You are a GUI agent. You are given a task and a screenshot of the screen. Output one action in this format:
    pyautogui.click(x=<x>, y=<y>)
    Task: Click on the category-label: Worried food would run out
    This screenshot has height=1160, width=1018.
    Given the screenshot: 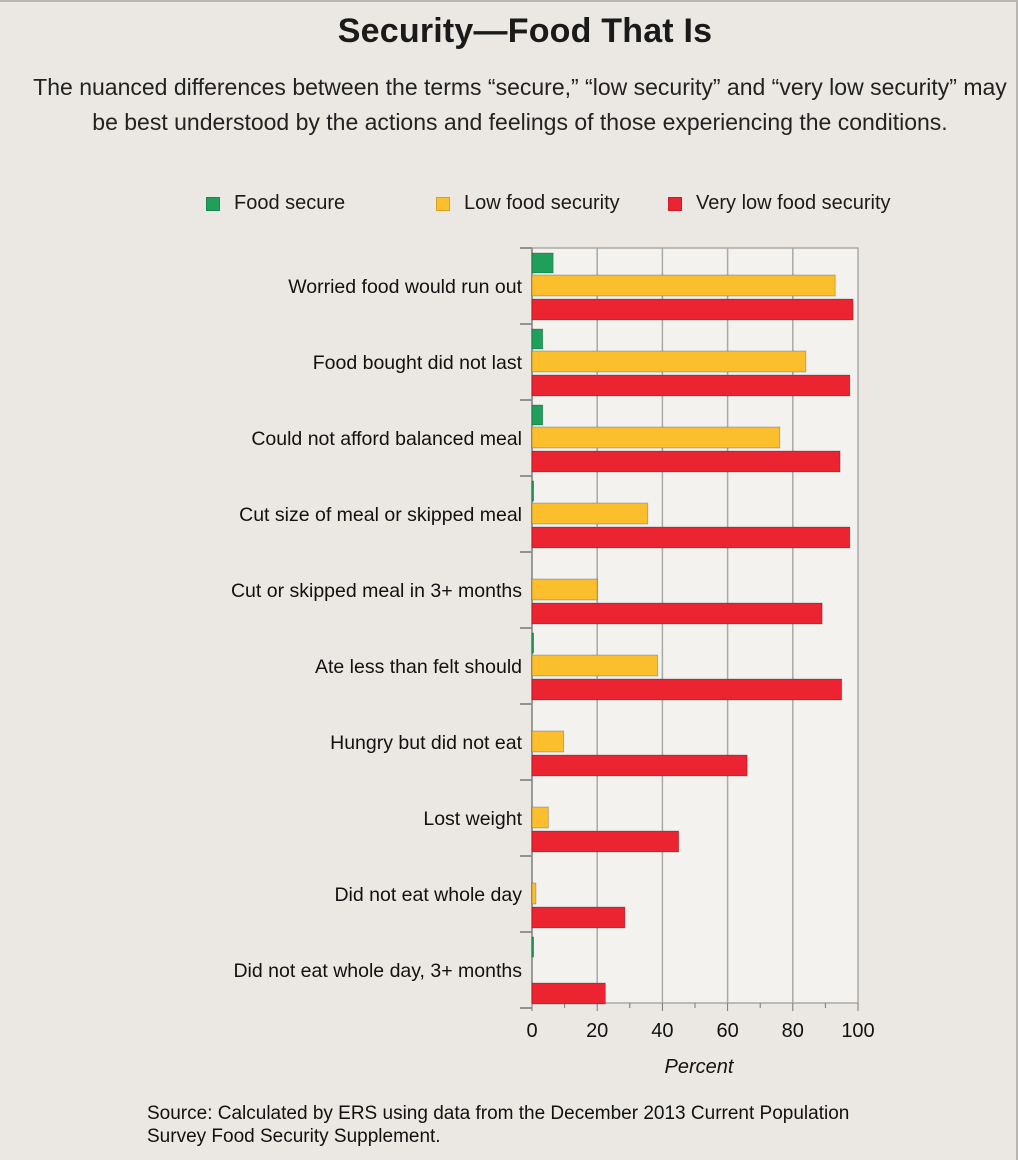 What is the action you would take?
    pyautogui.click(x=405, y=287)
    